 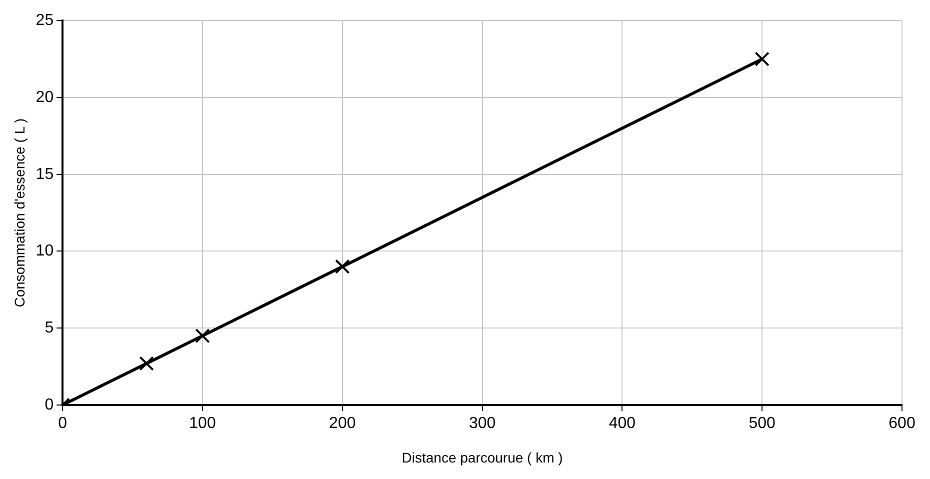 I want to click on y-tick-label: 5, so click(x=49, y=328).